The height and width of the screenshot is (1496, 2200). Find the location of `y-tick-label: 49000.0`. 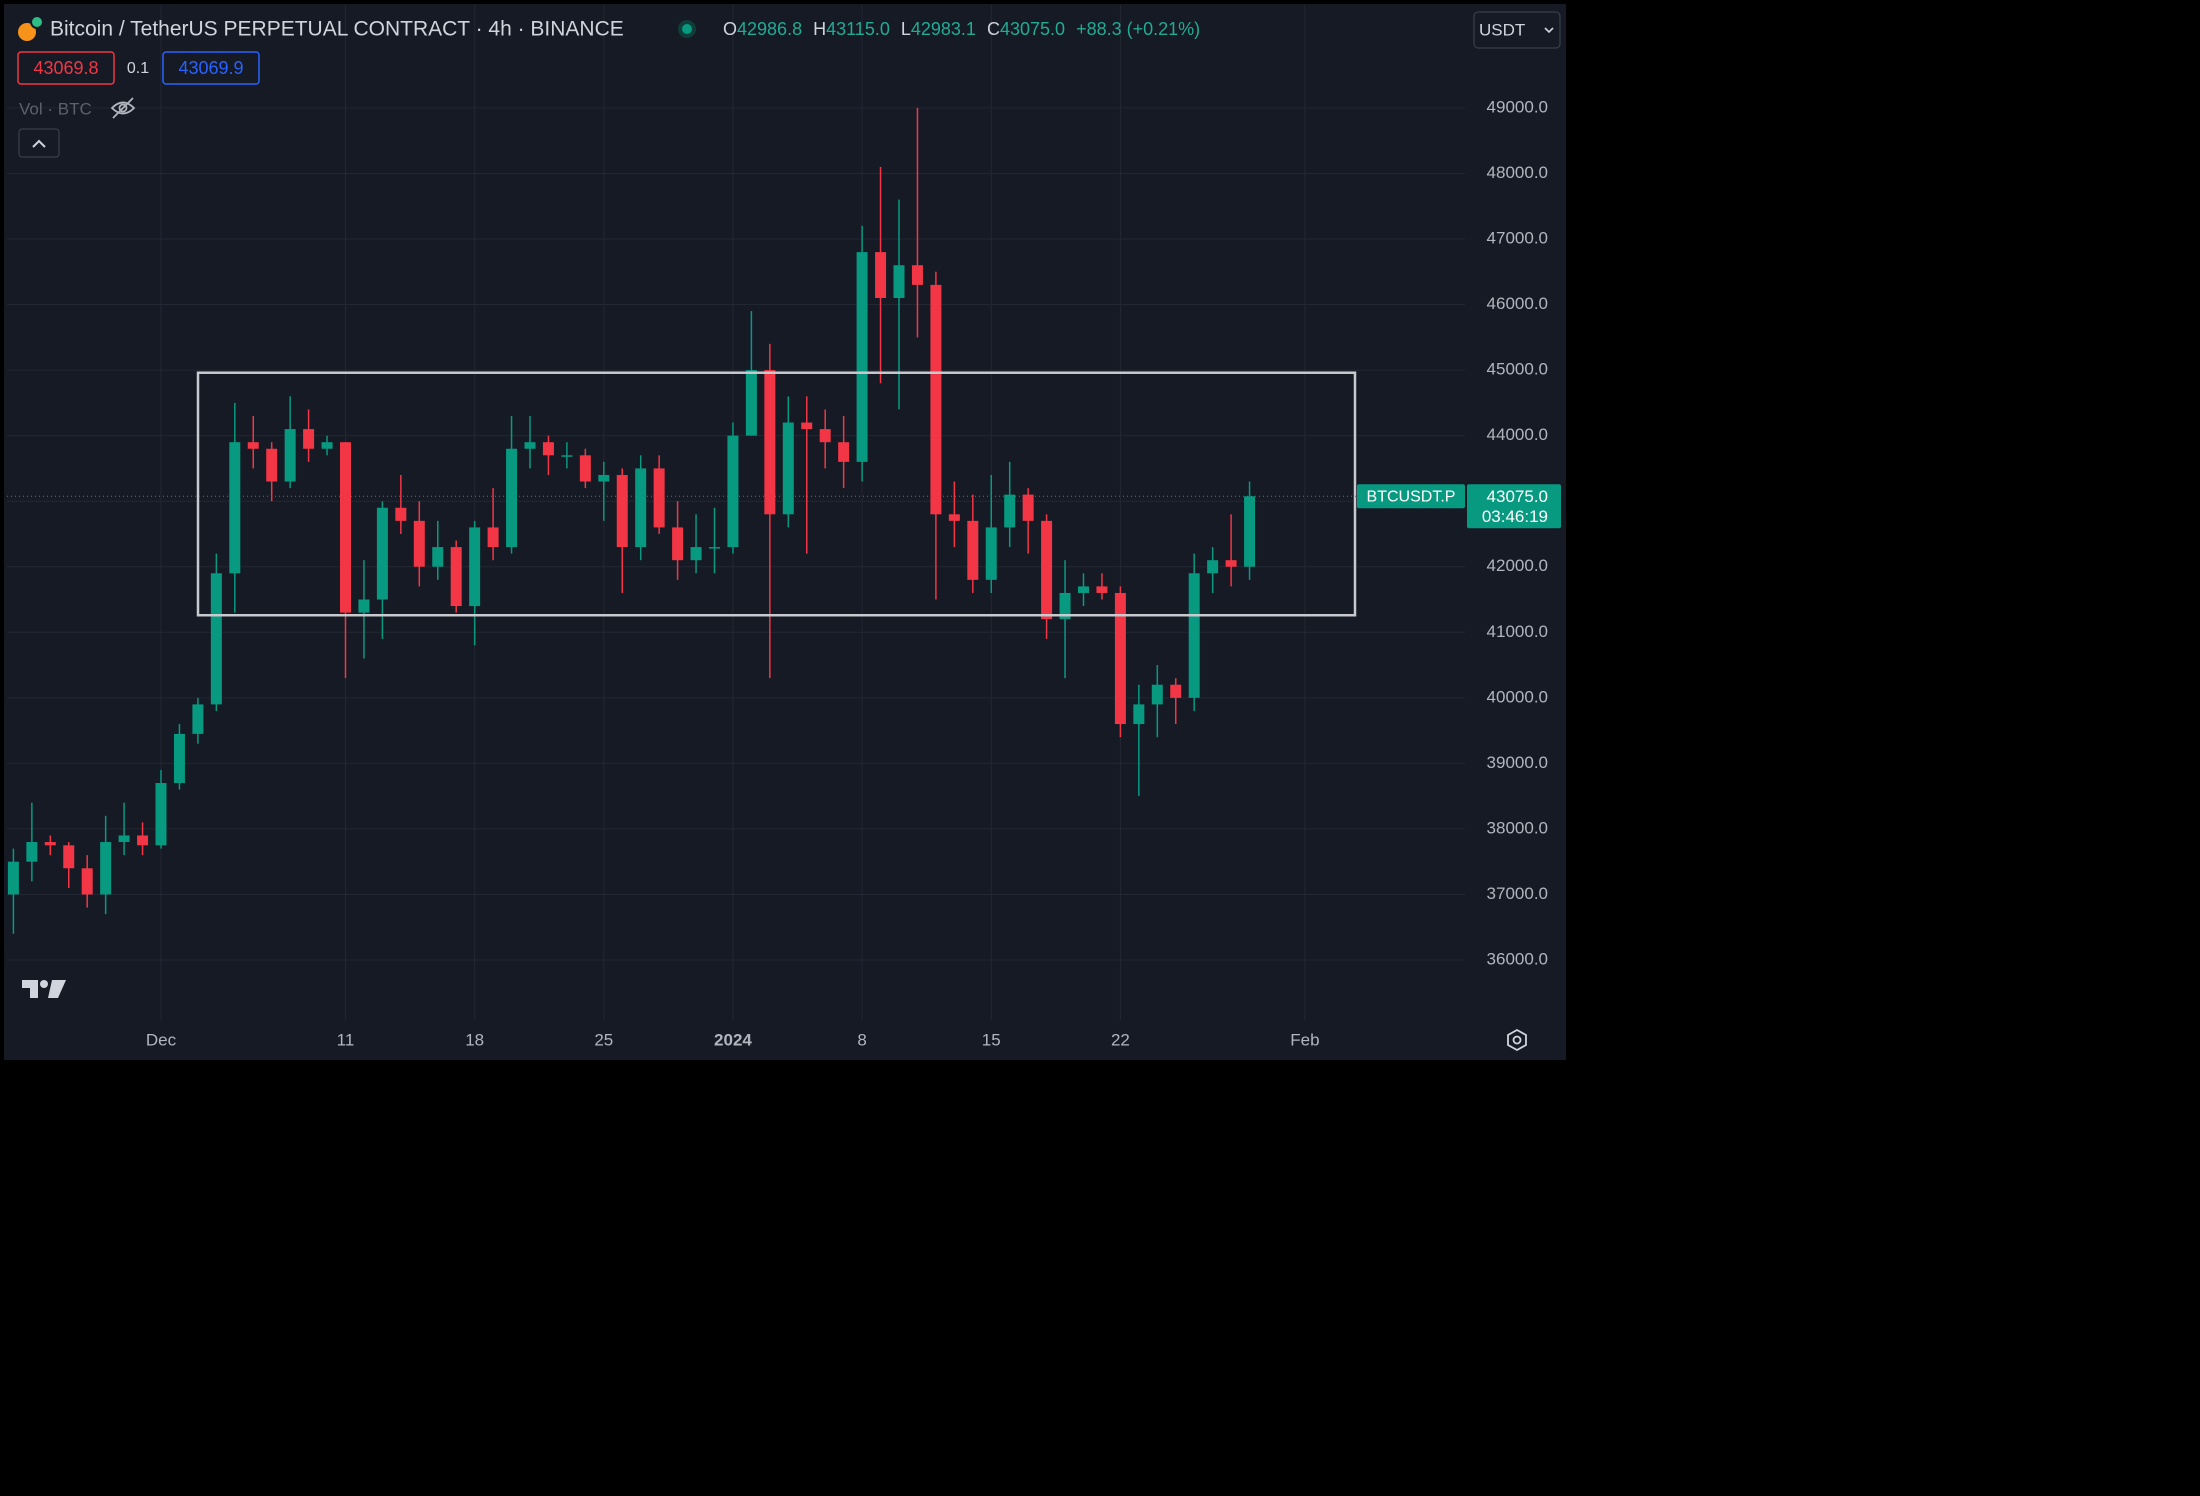

y-tick-label: 49000.0 is located at coordinates (1517, 106).